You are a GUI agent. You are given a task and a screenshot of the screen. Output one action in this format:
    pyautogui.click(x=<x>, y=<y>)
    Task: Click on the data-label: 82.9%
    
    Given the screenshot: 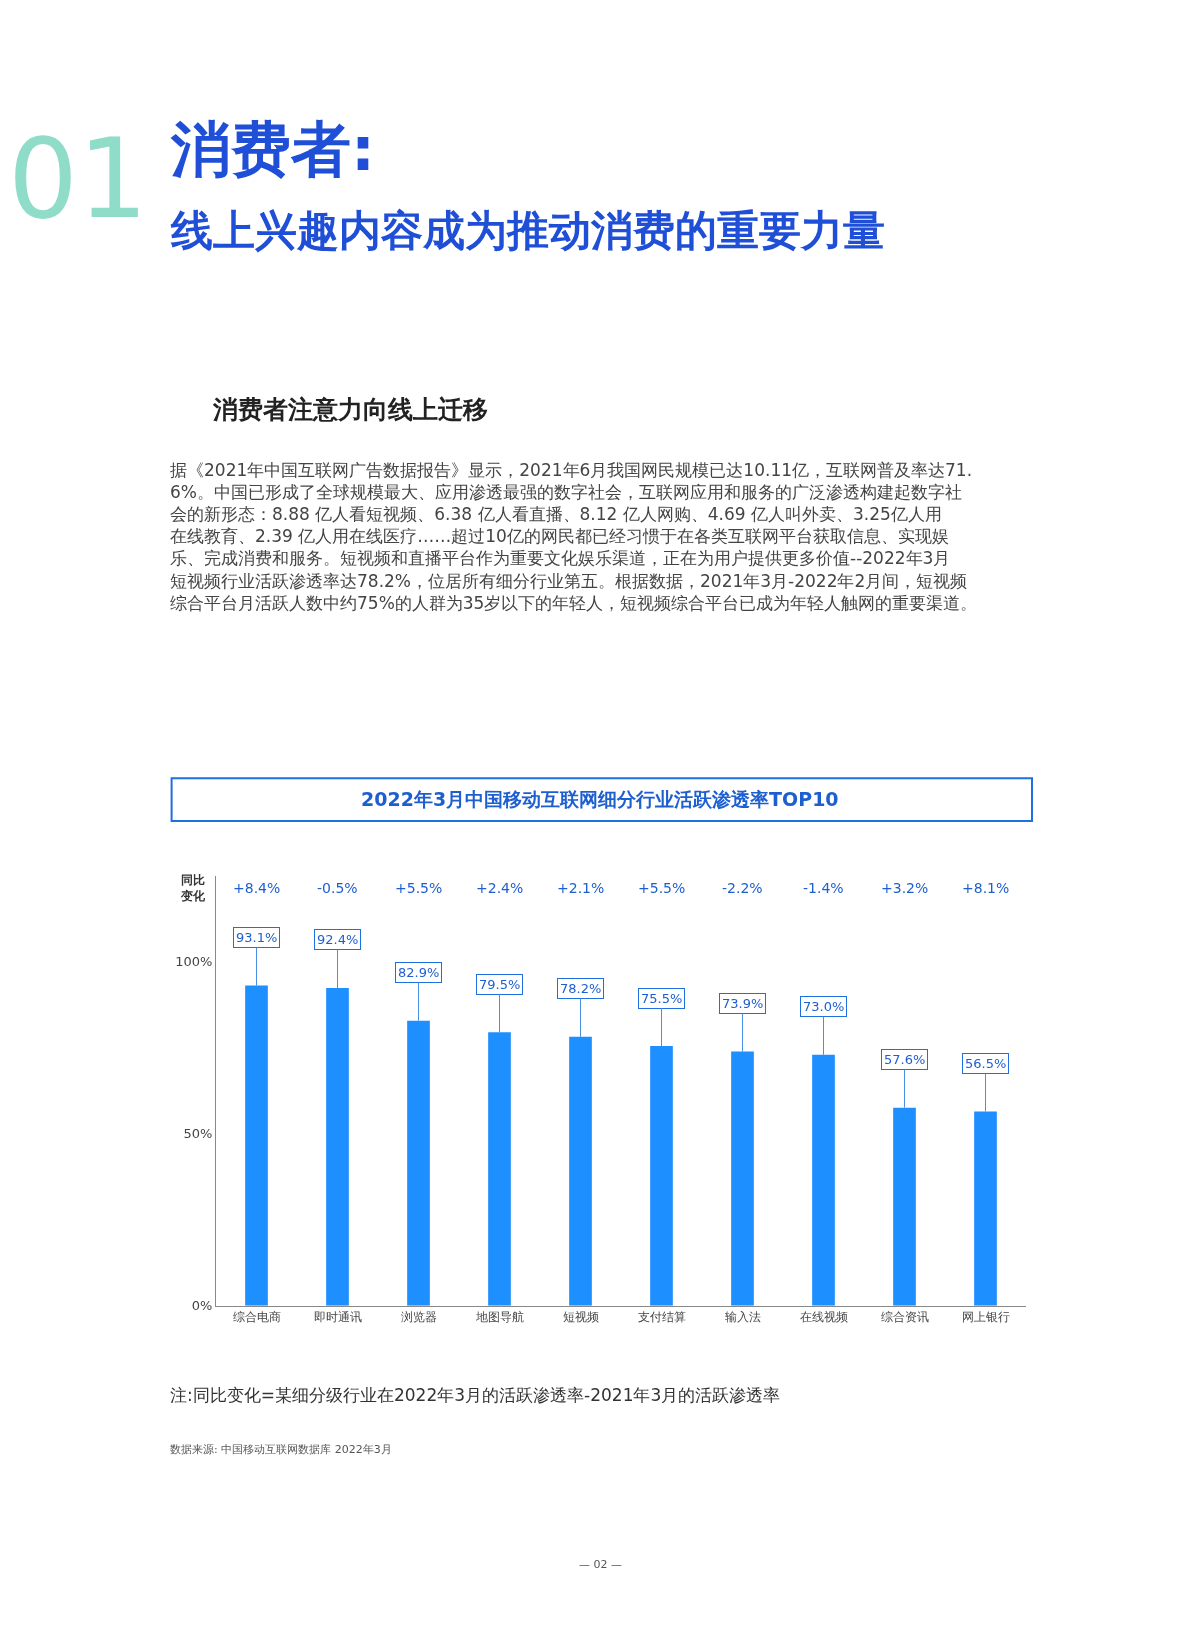 What is the action you would take?
    pyautogui.click(x=419, y=972)
    